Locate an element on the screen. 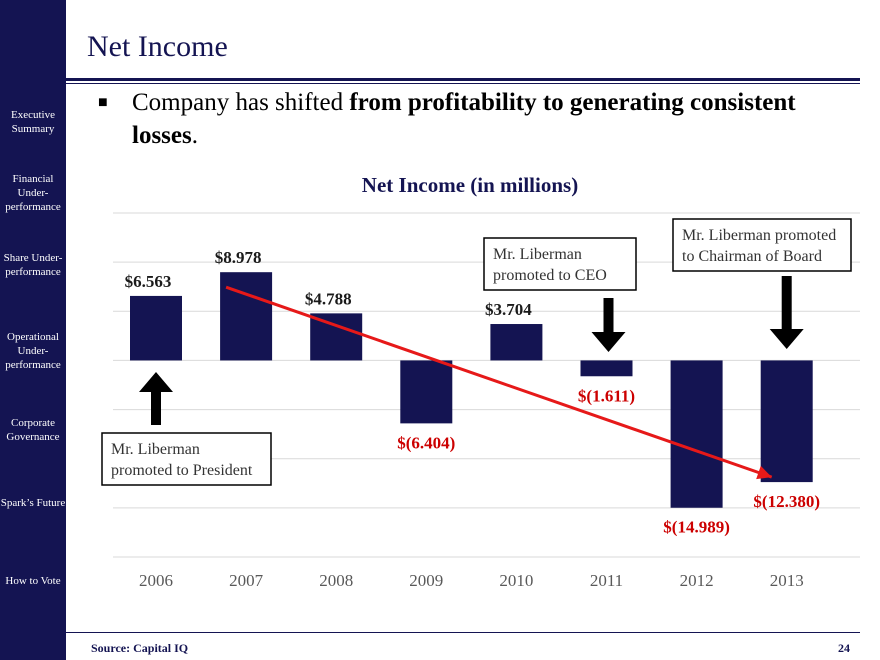 The height and width of the screenshot is (660, 880). bar-2006 is located at coordinates (156, 328).